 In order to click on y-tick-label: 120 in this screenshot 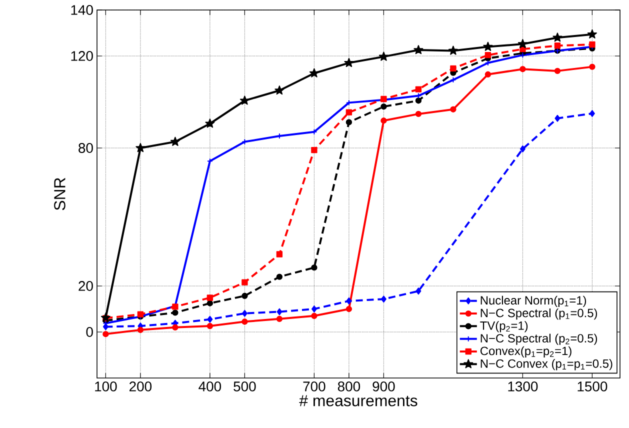, I will do `click(82, 56)`.